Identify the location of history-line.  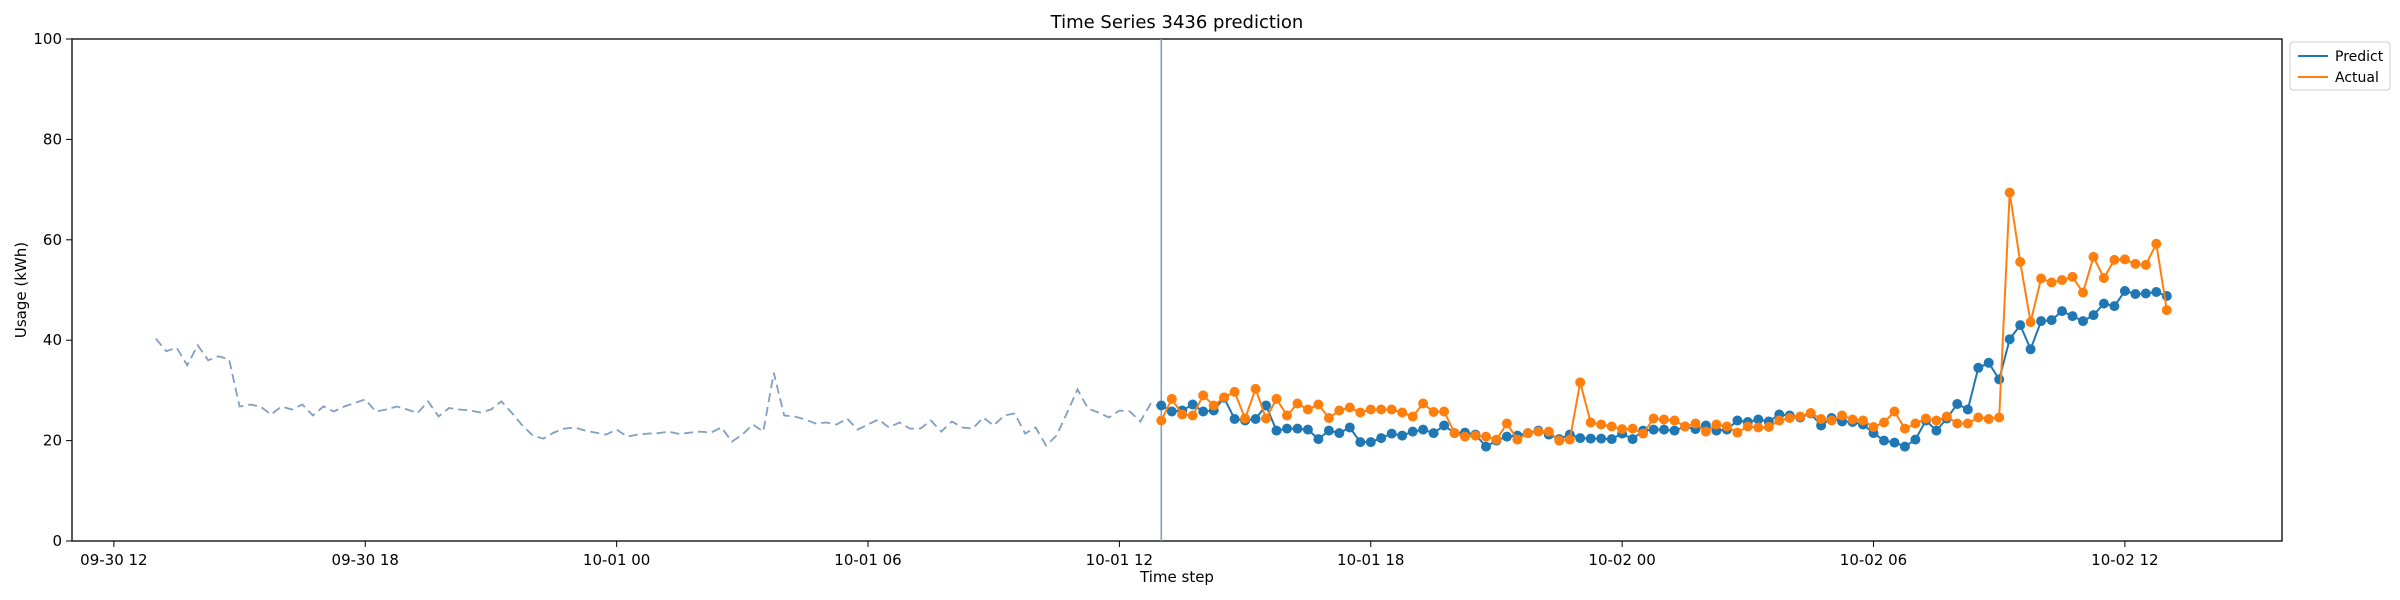
(658, 393).